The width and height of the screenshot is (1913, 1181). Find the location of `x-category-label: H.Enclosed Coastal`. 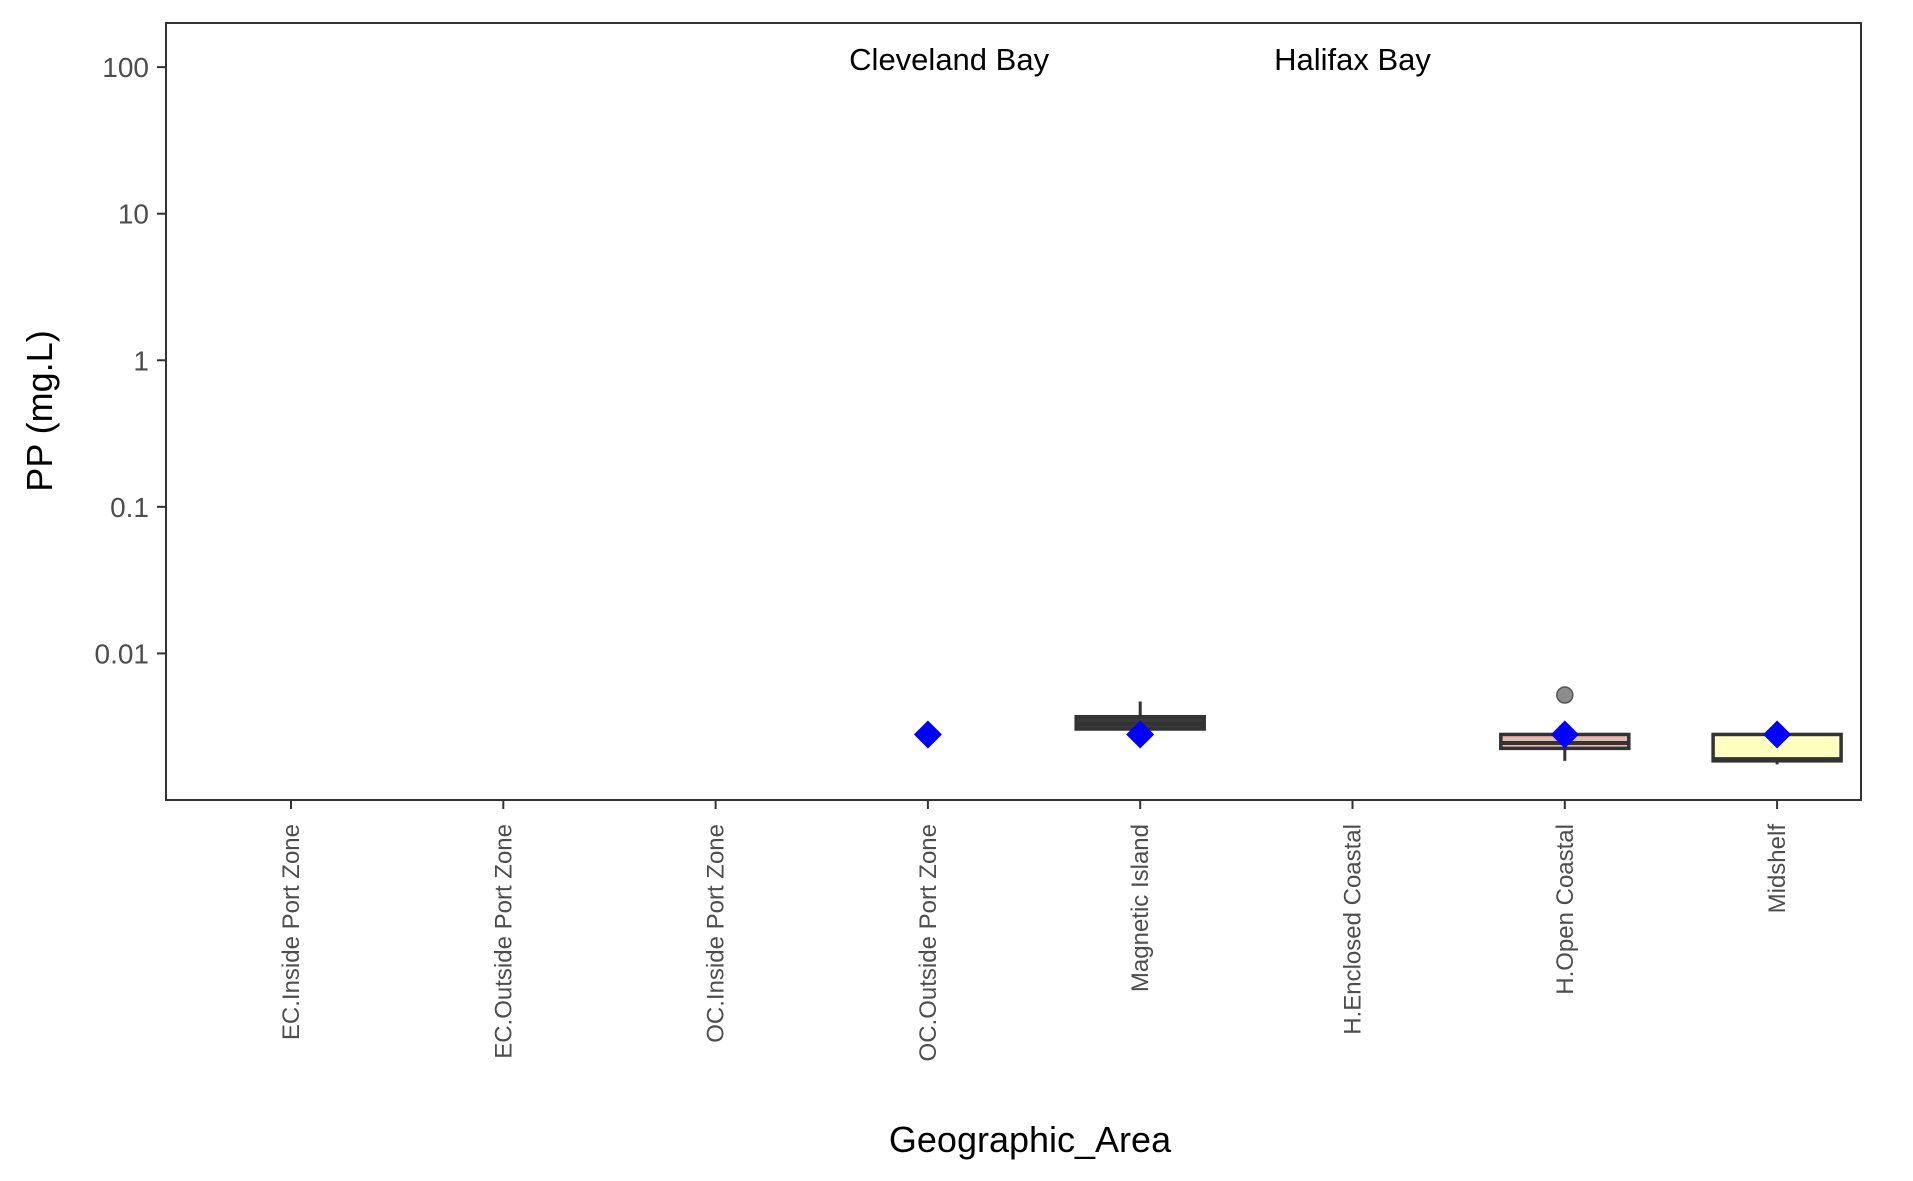

x-category-label: H.Enclosed Coastal is located at coordinates (1353, 929).